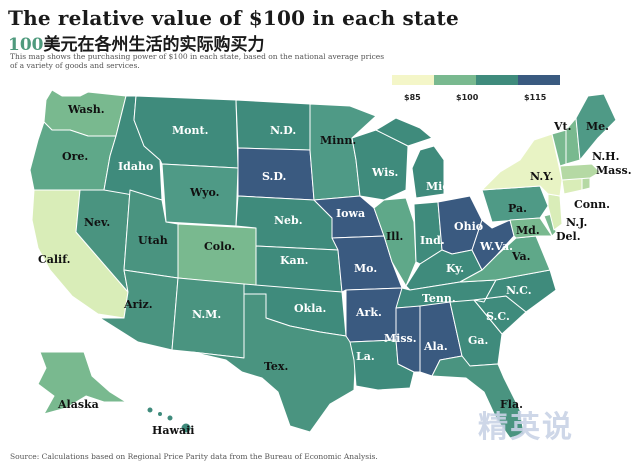 This screenshot has width=640, height=466. Describe the element at coordinates (219, 246) in the screenshot. I see `label-co: Colo.` at that location.